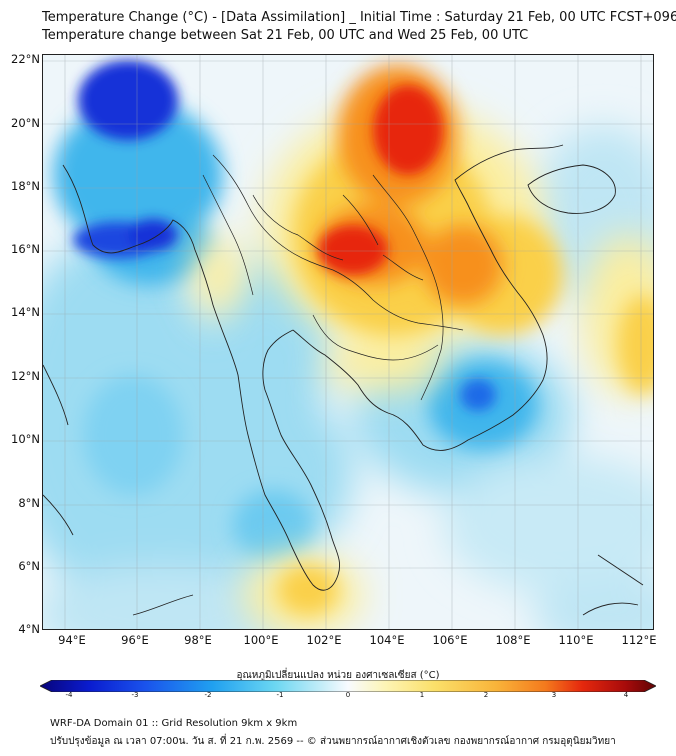 This screenshot has height=756, width=676. Describe the element at coordinates (554, 695) in the screenshot. I see `colorbar-tick-label: 3` at that location.